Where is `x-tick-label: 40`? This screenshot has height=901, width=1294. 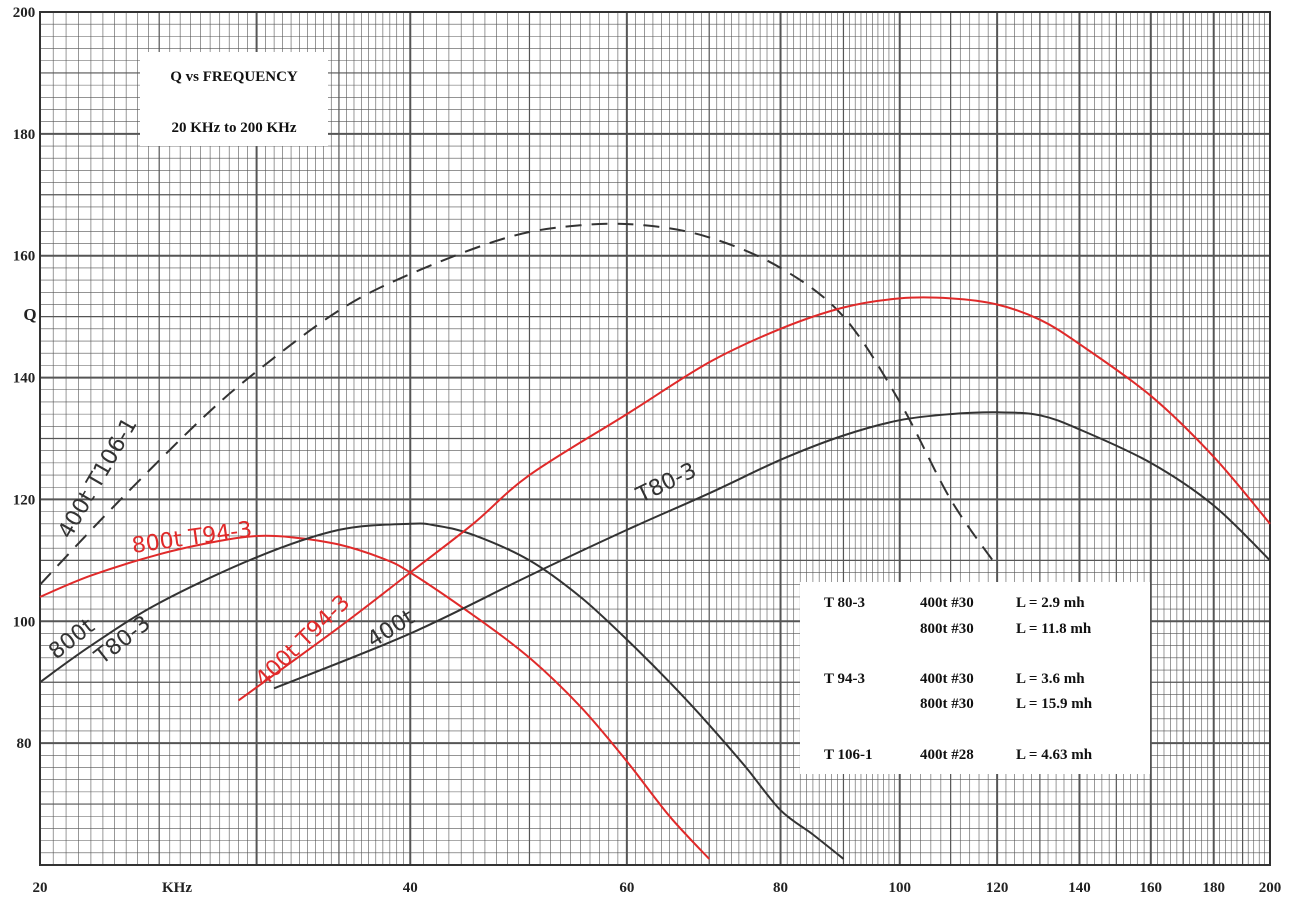 x-tick-label: 40 is located at coordinates (410, 888).